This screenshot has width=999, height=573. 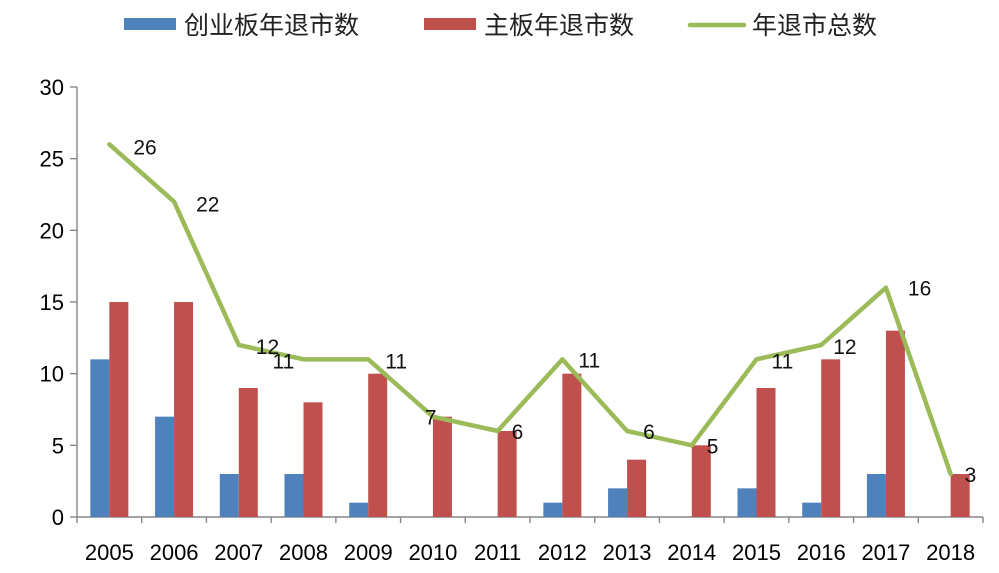 I want to click on x-tick-label: 2006, so click(x=174, y=552).